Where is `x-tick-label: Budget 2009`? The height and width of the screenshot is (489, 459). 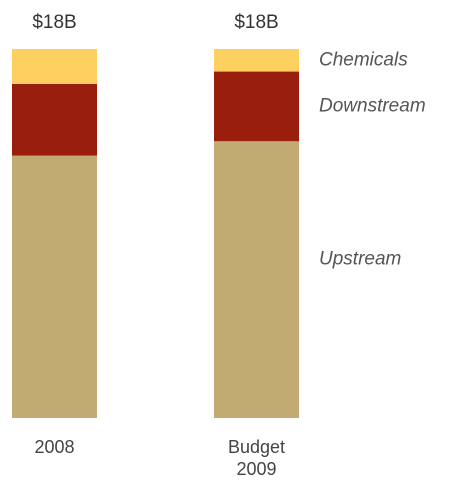 x-tick-label: Budget 2009 is located at coordinates (256, 458).